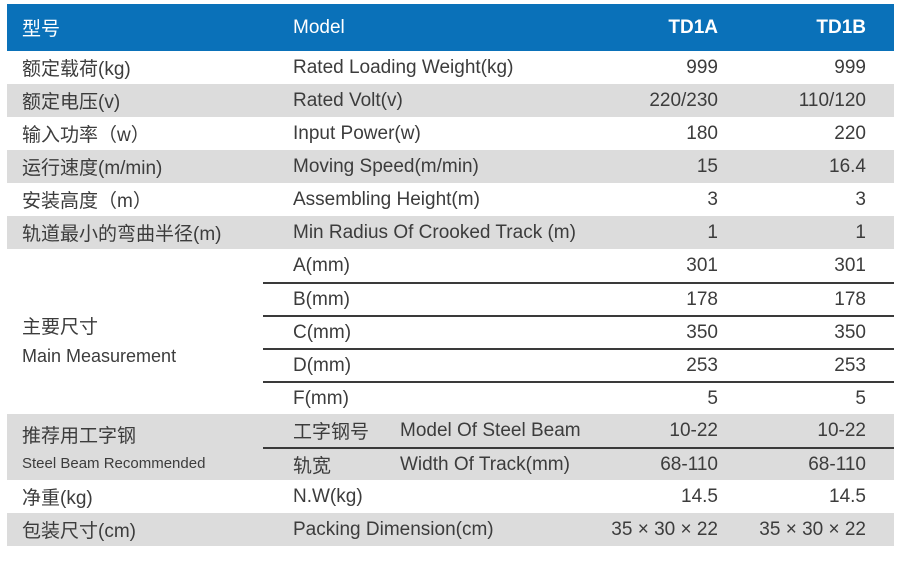  Describe the element at coordinates (578, 265) in the screenshot. I see `table-row-dim-a: A(mm) 301 301` at that location.